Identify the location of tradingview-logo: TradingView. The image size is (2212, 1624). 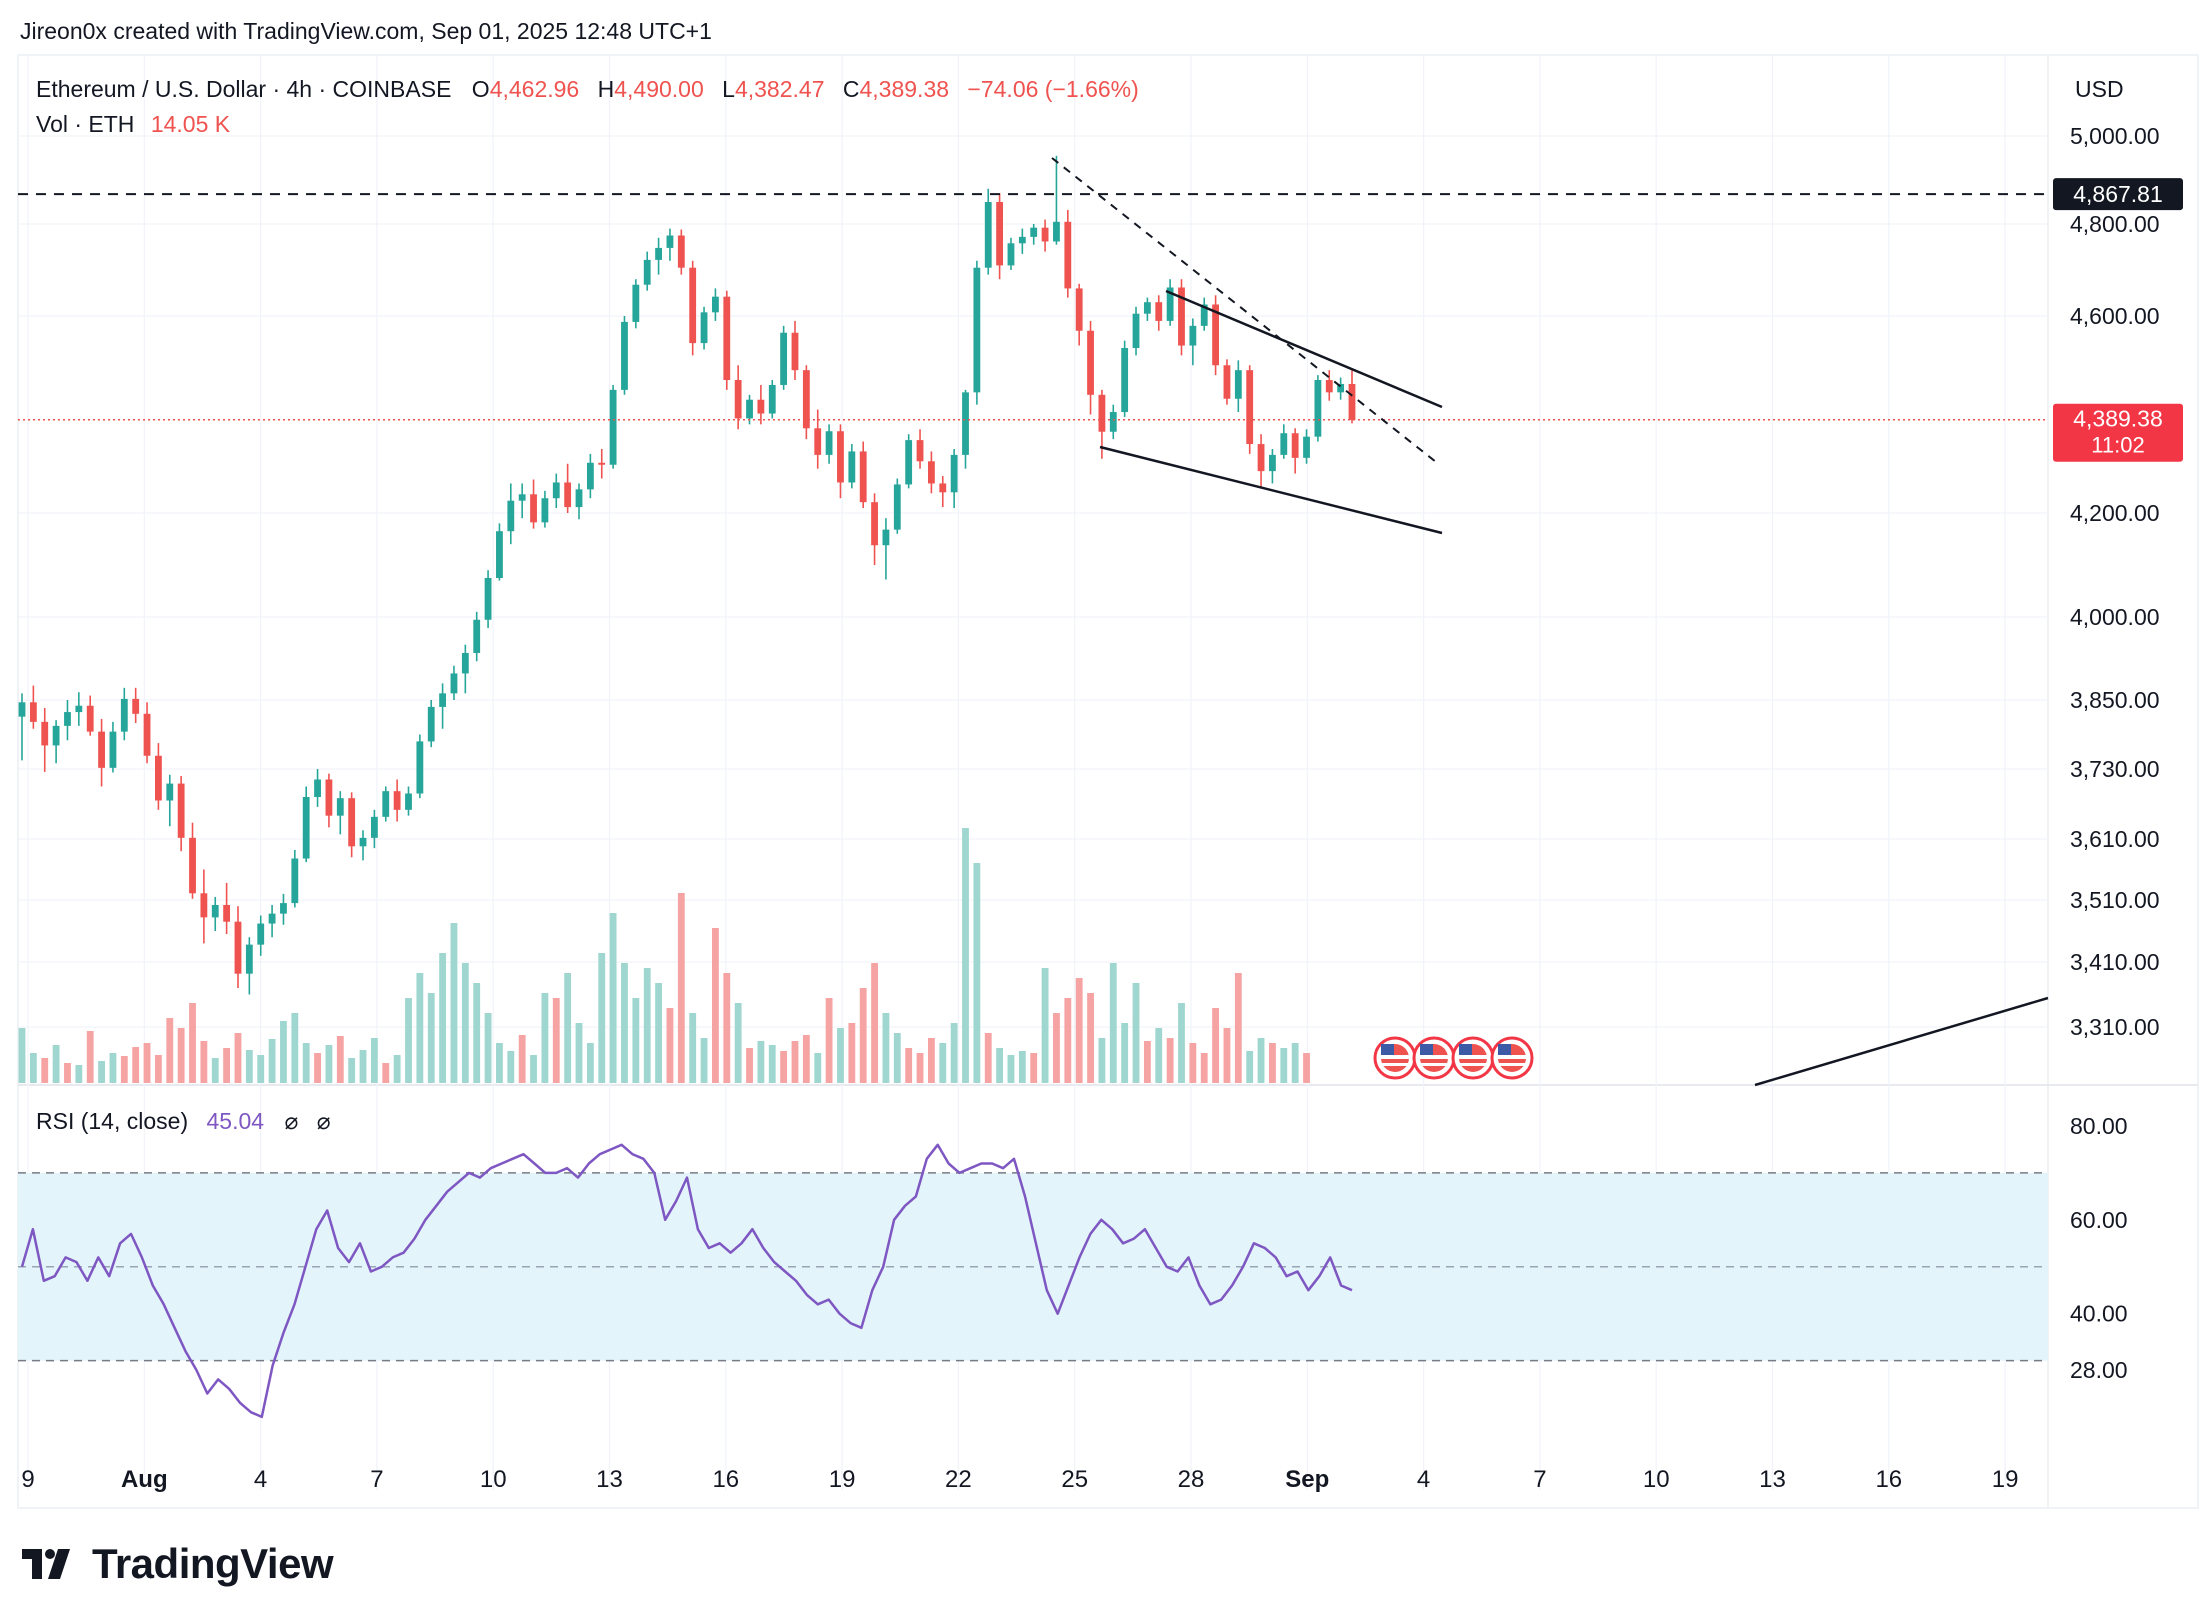
(178, 1564).